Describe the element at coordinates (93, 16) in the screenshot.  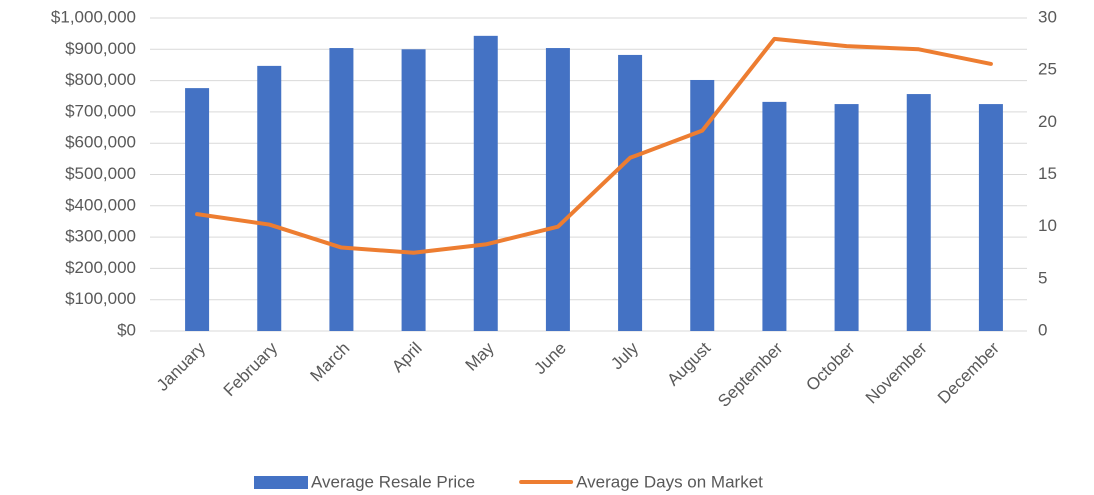
I see `y-tick-label: $1,000,000` at that location.